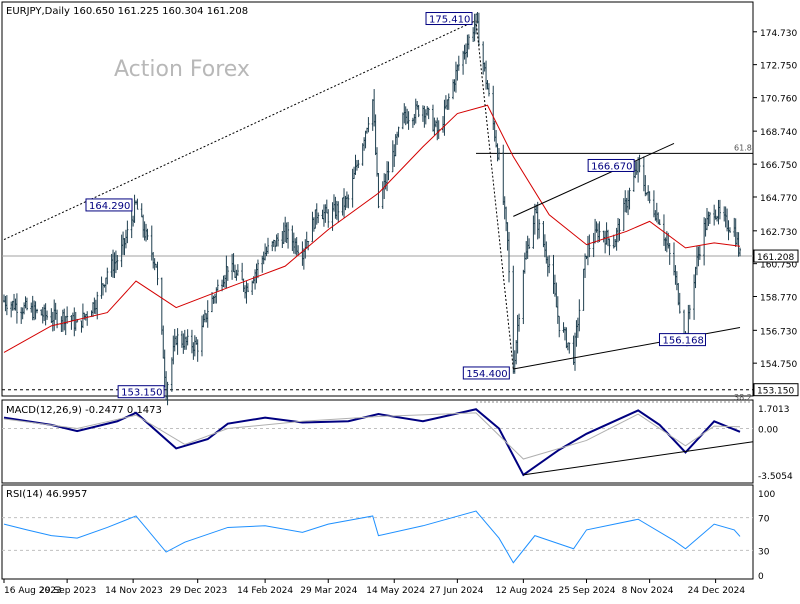 This screenshot has width=800, height=604. Describe the element at coordinates (768, 431) in the screenshot. I see `macd-y-tick-label: 0.00` at that location.